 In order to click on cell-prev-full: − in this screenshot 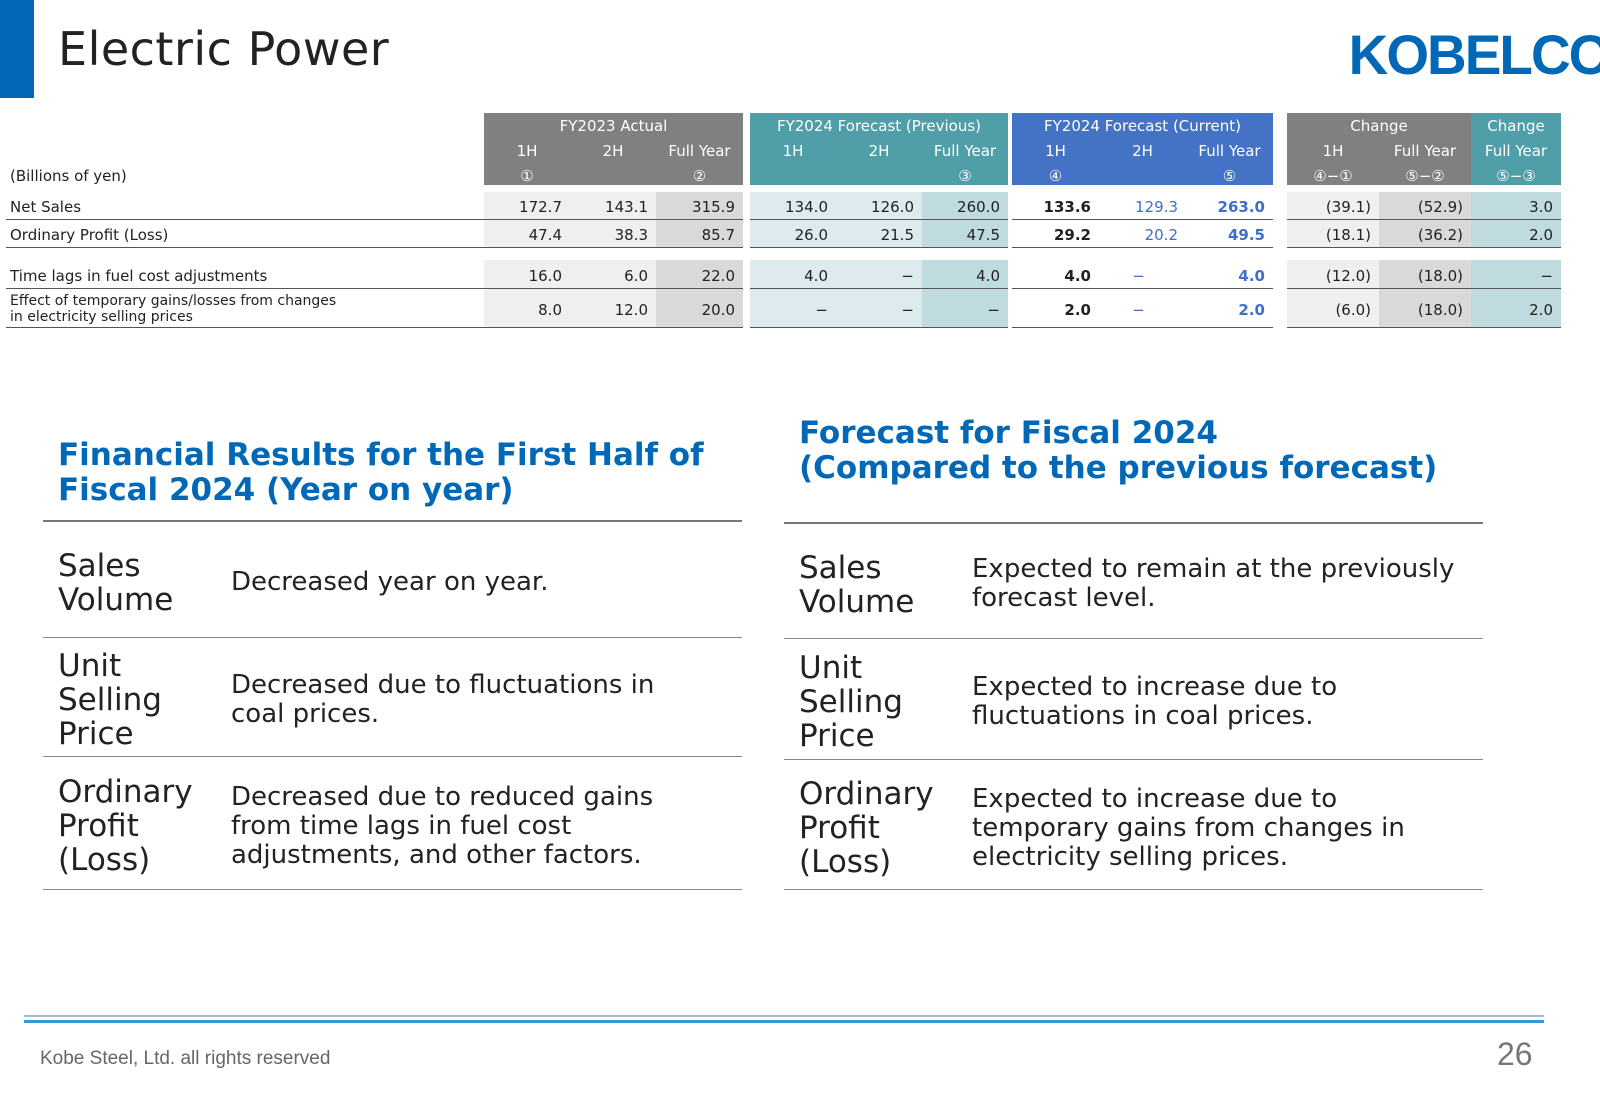, I will do `click(993, 310)`.